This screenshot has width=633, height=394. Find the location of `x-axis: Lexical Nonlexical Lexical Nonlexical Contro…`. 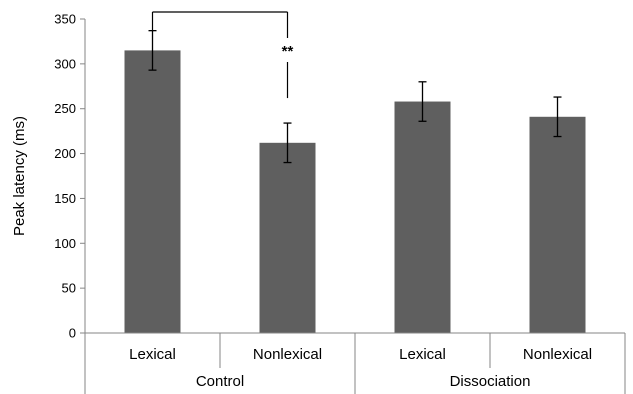

x-axis: Lexical Nonlexical Lexical Nonlexical Contro… is located at coordinates (355, 363).